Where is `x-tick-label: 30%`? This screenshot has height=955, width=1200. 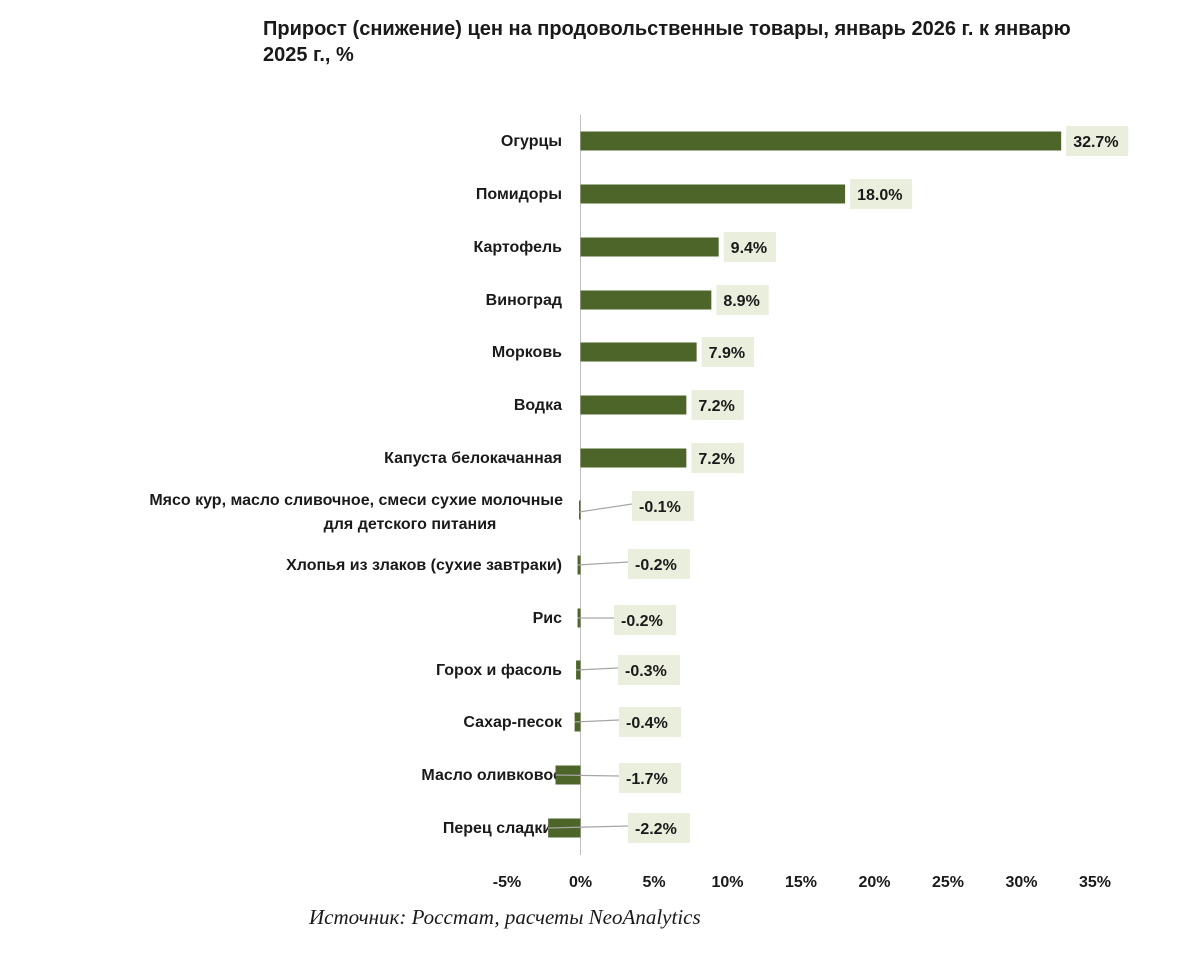
x-tick-label: 30% is located at coordinates (1021, 882).